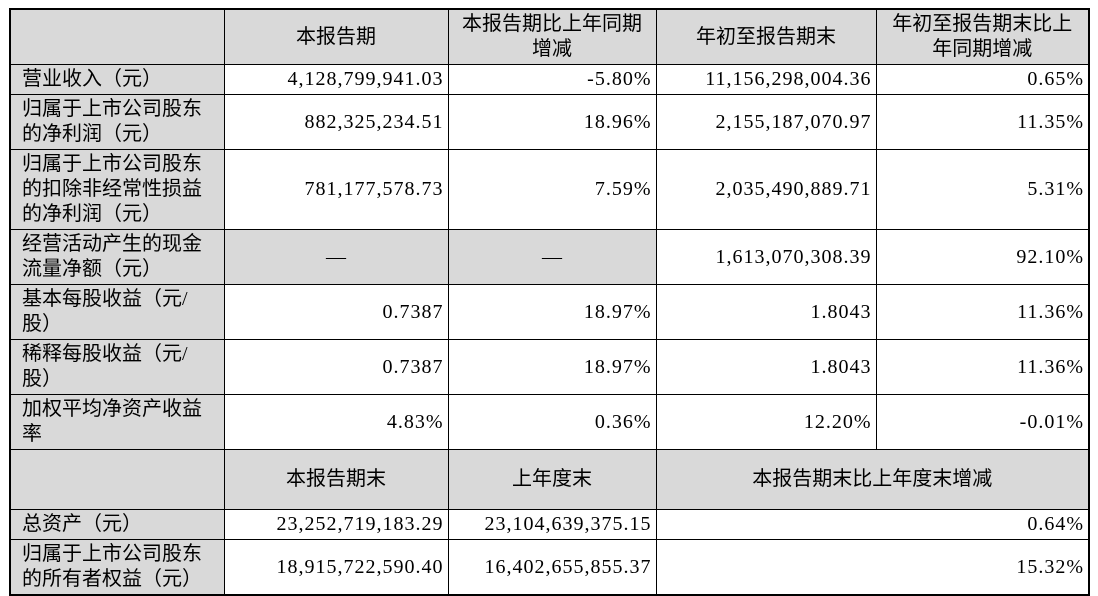 This screenshot has width=1098, height=596. I want to click on header-period-end-change: 本报告期末比上年度末增减, so click(872, 479).